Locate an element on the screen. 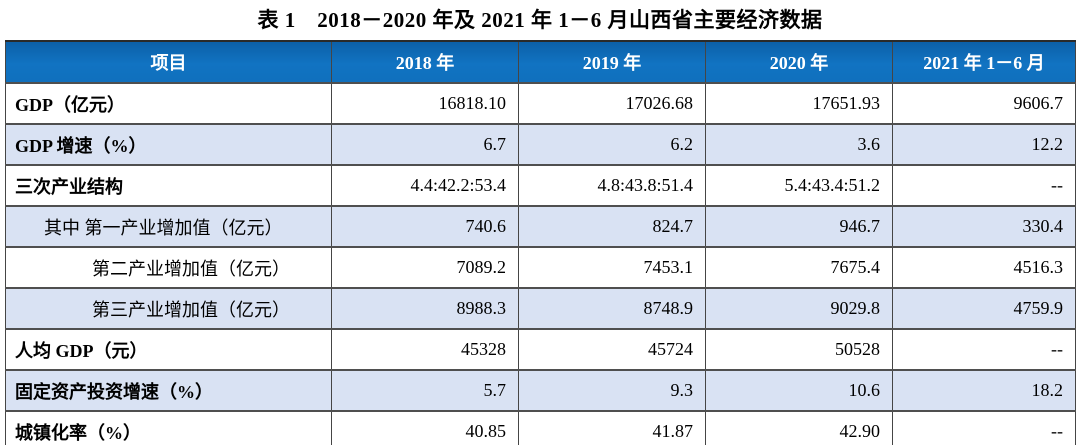 This screenshot has height=445, width=1080. table-row-fixed-asset-investment: 固定资产投资增速（%） 5.7 9.3 10.6 18.2 is located at coordinates (540, 390).